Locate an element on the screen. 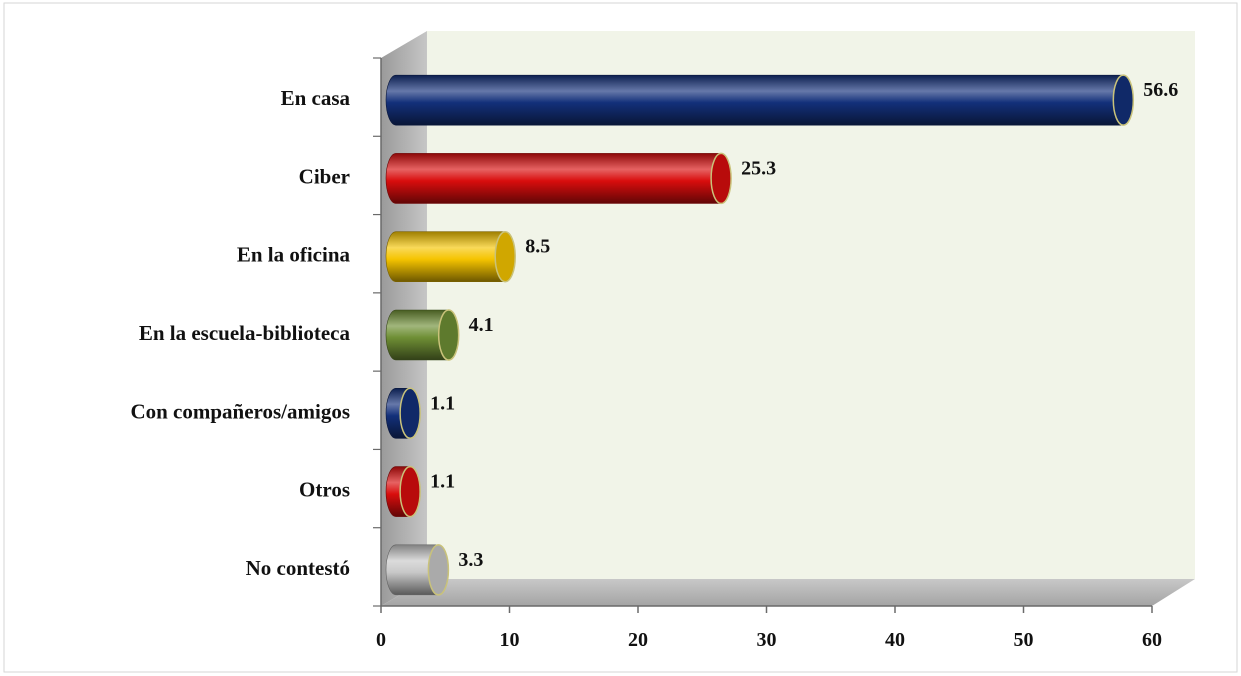 This screenshot has width=1241, height=676. x-tick-label: 0 is located at coordinates (381, 640).